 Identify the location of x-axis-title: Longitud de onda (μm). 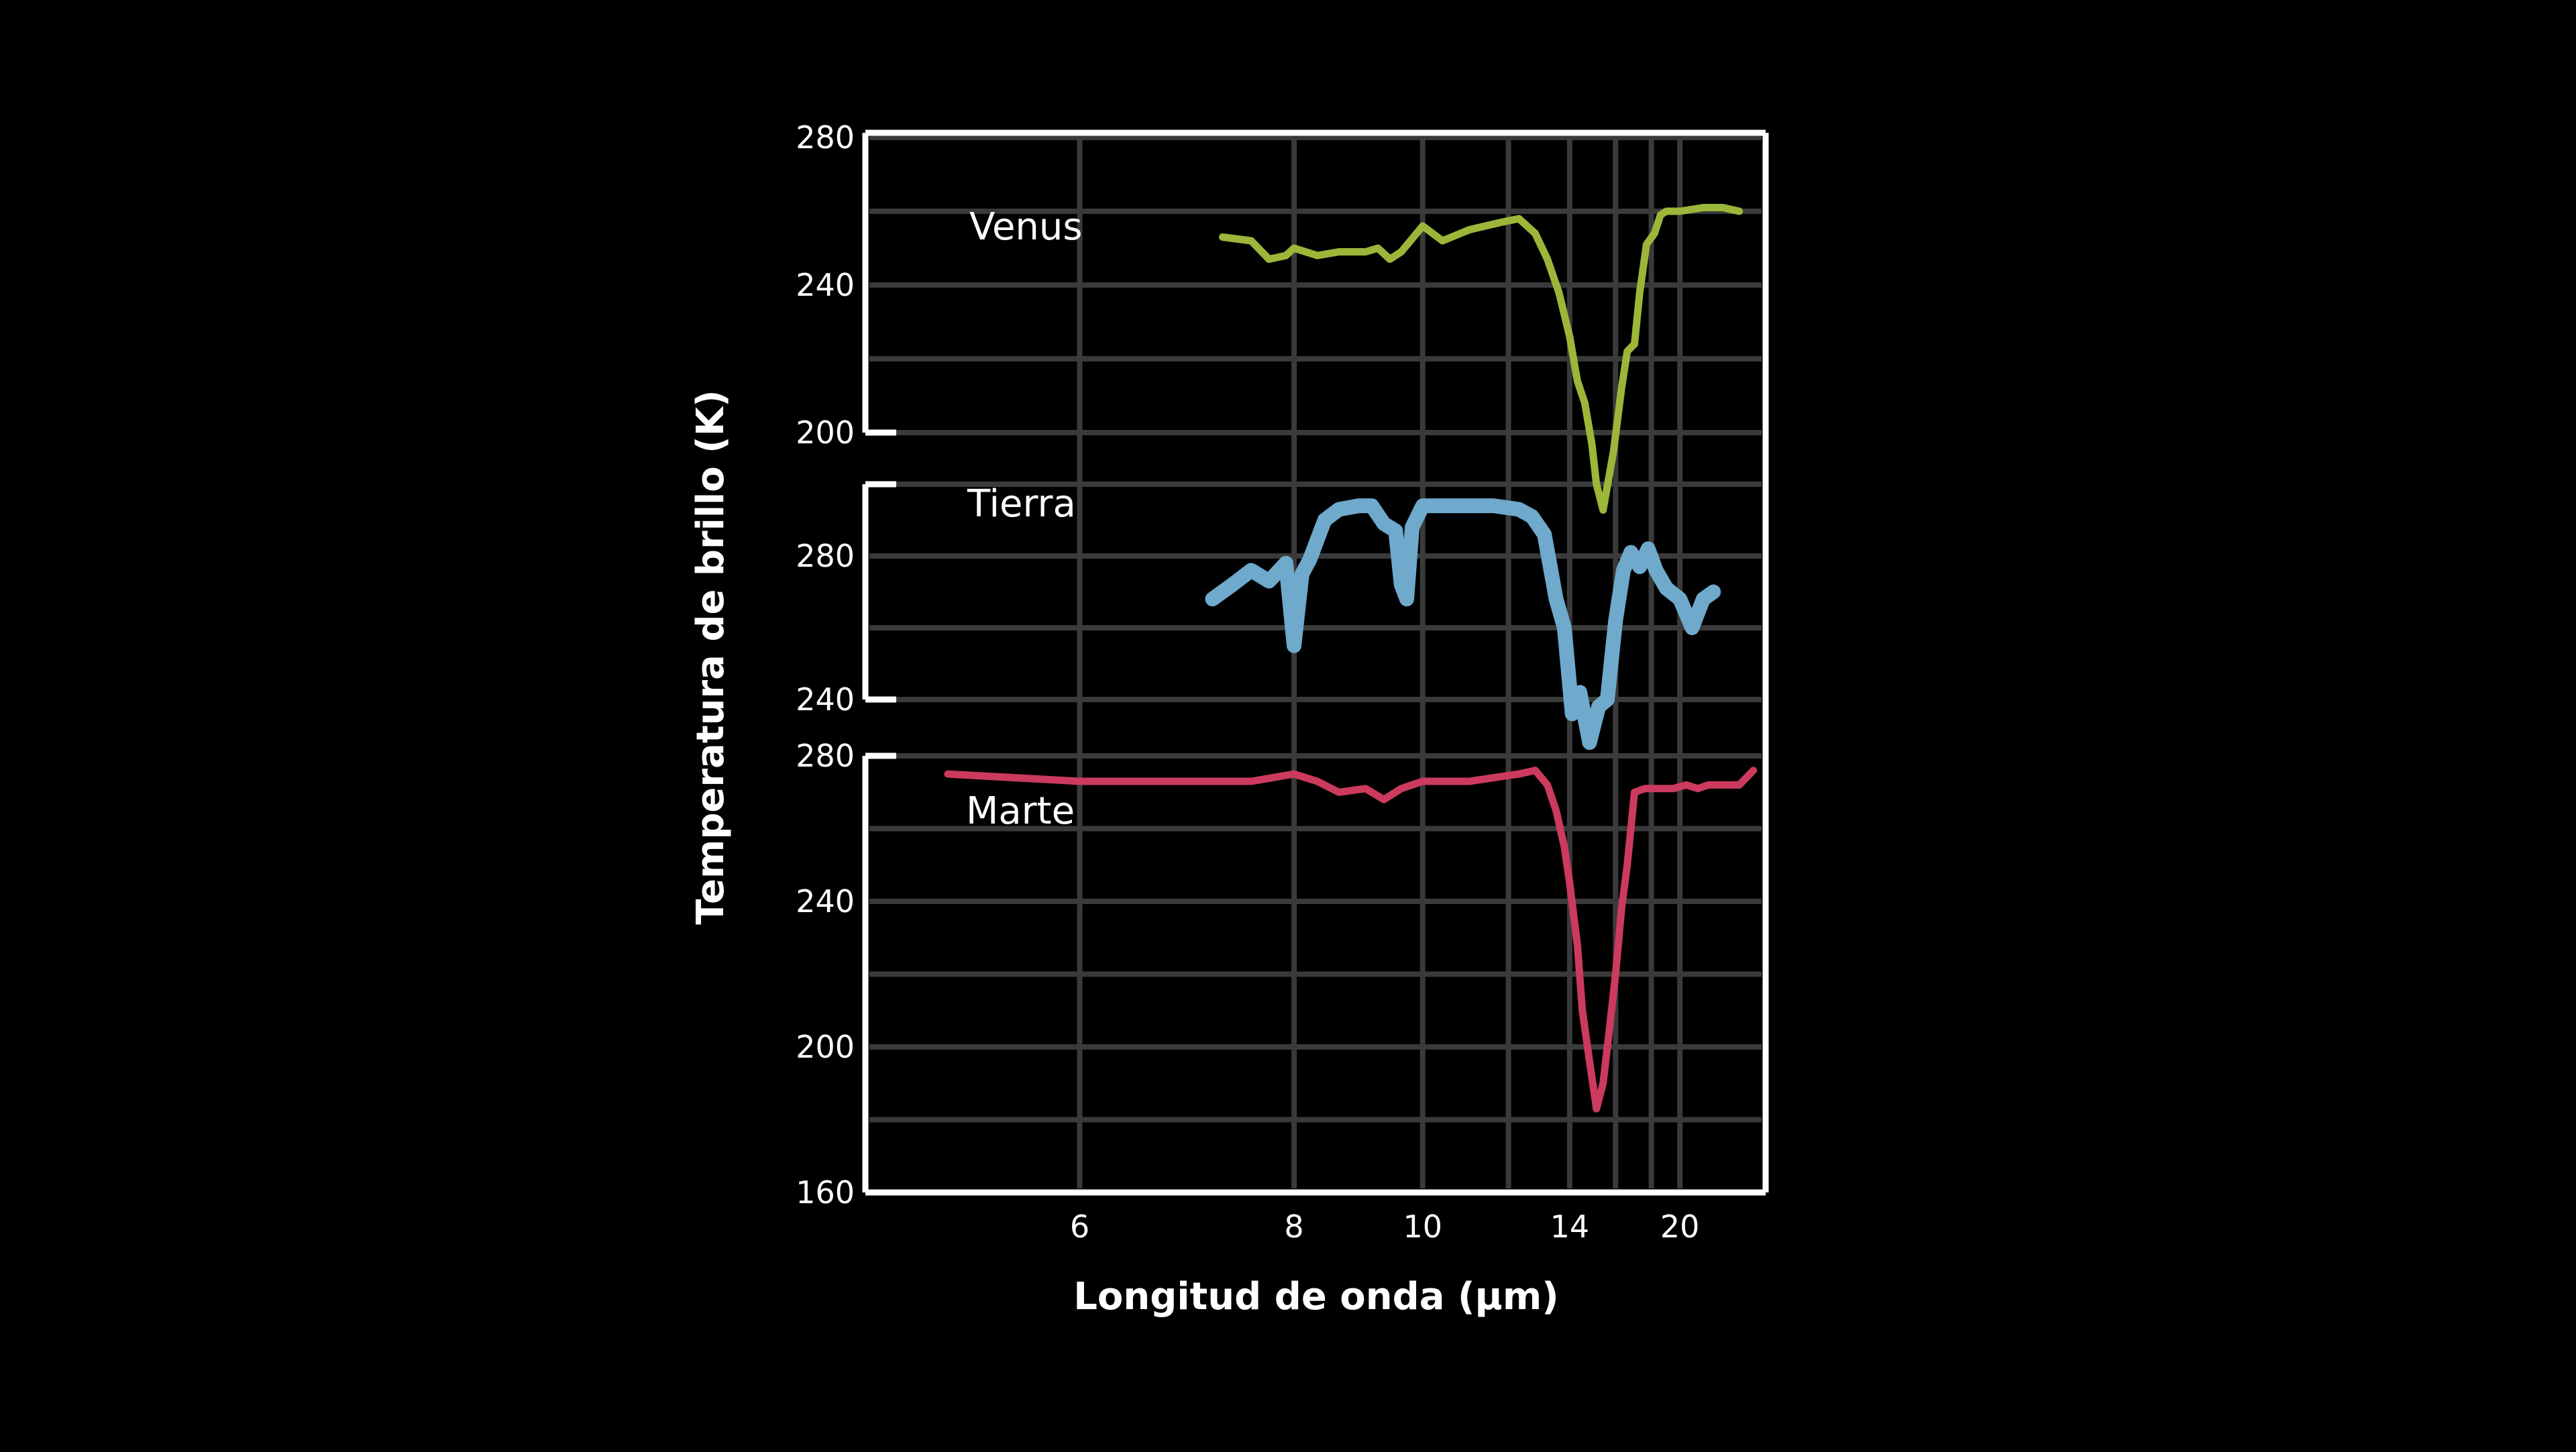
(1316, 1297).